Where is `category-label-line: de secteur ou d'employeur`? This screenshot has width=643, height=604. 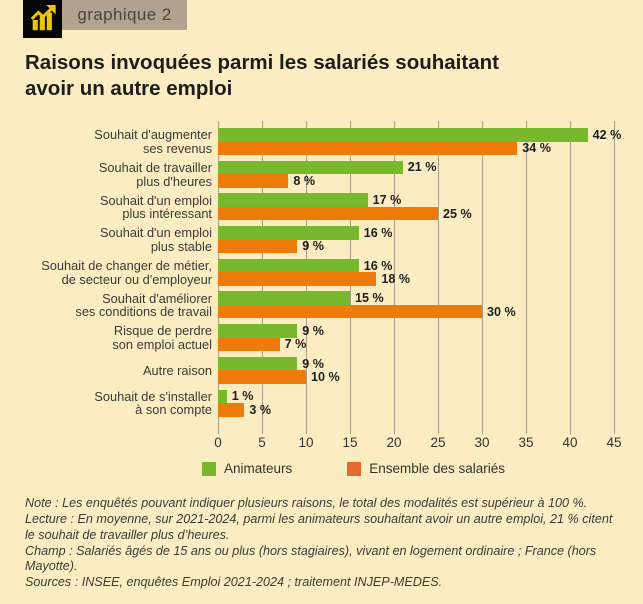 category-label-line: de secteur ou d'employeur is located at coordinates (136, 279).